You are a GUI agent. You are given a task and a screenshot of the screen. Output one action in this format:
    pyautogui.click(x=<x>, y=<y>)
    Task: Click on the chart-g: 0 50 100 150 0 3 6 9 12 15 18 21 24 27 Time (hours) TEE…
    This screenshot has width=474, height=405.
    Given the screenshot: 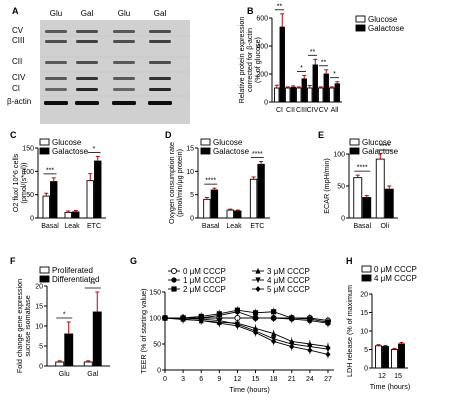 What is the action you would take?
    pyautogui.click(x=236, y=330)
    